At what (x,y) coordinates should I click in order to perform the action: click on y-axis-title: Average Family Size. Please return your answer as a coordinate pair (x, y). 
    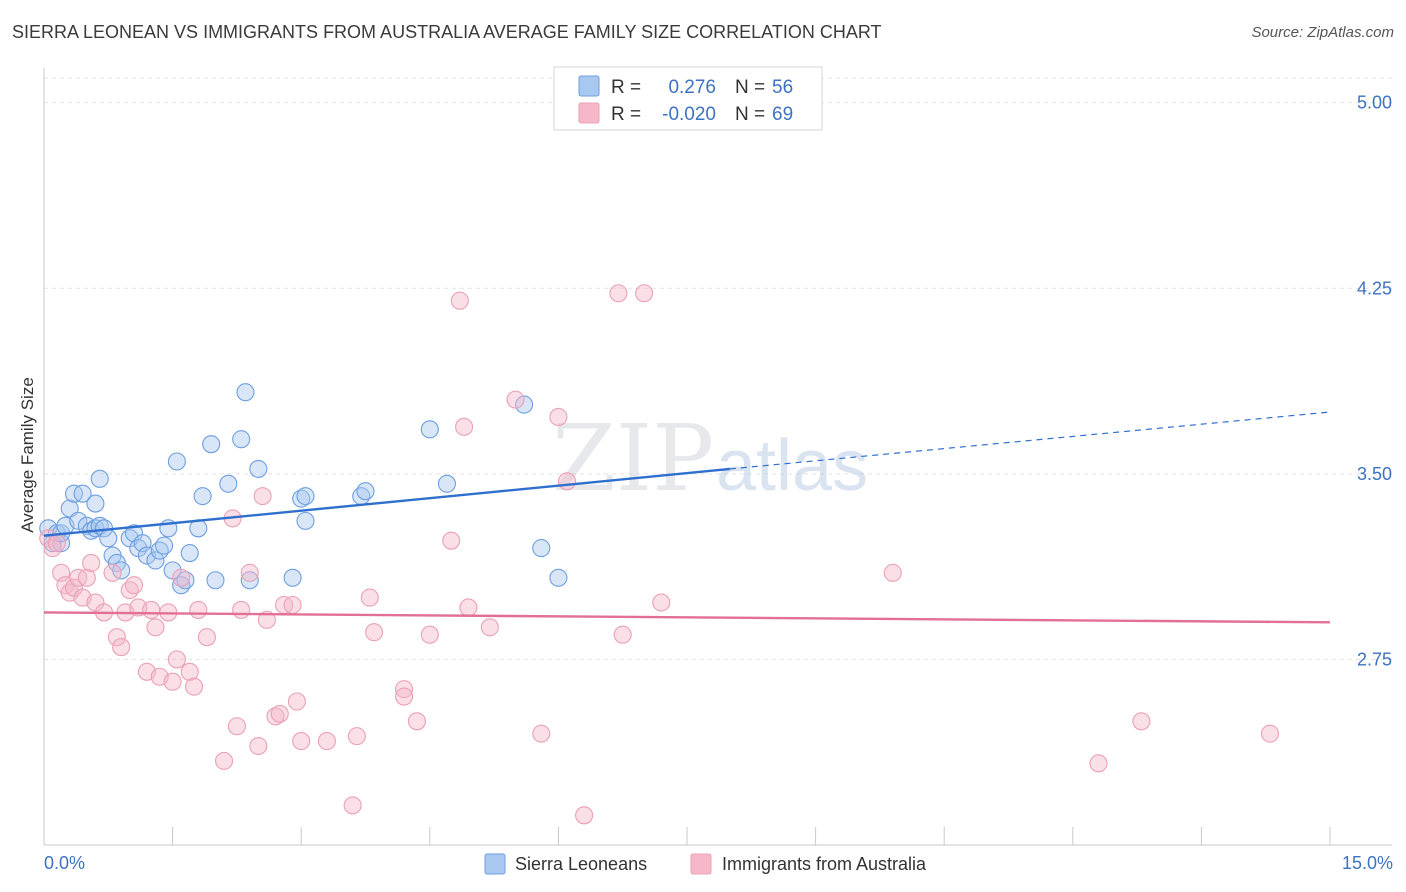
    Looking at the image, I should click on (27, 455).